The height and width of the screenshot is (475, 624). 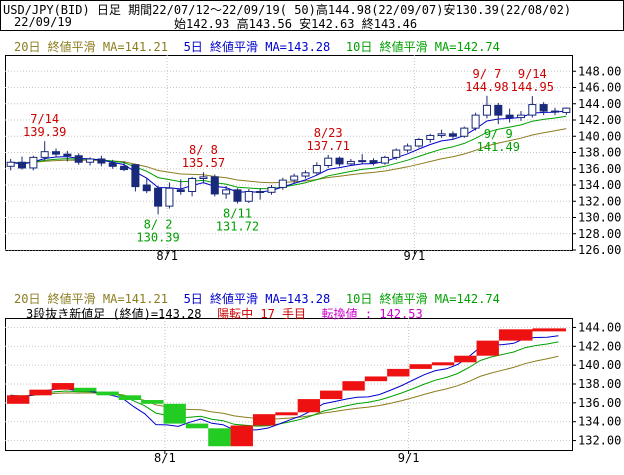 What do you see at coordinates (532, 74) in the screenshot?
I see `high-annotation-date: 9/14` at bounding box center [532, 74].